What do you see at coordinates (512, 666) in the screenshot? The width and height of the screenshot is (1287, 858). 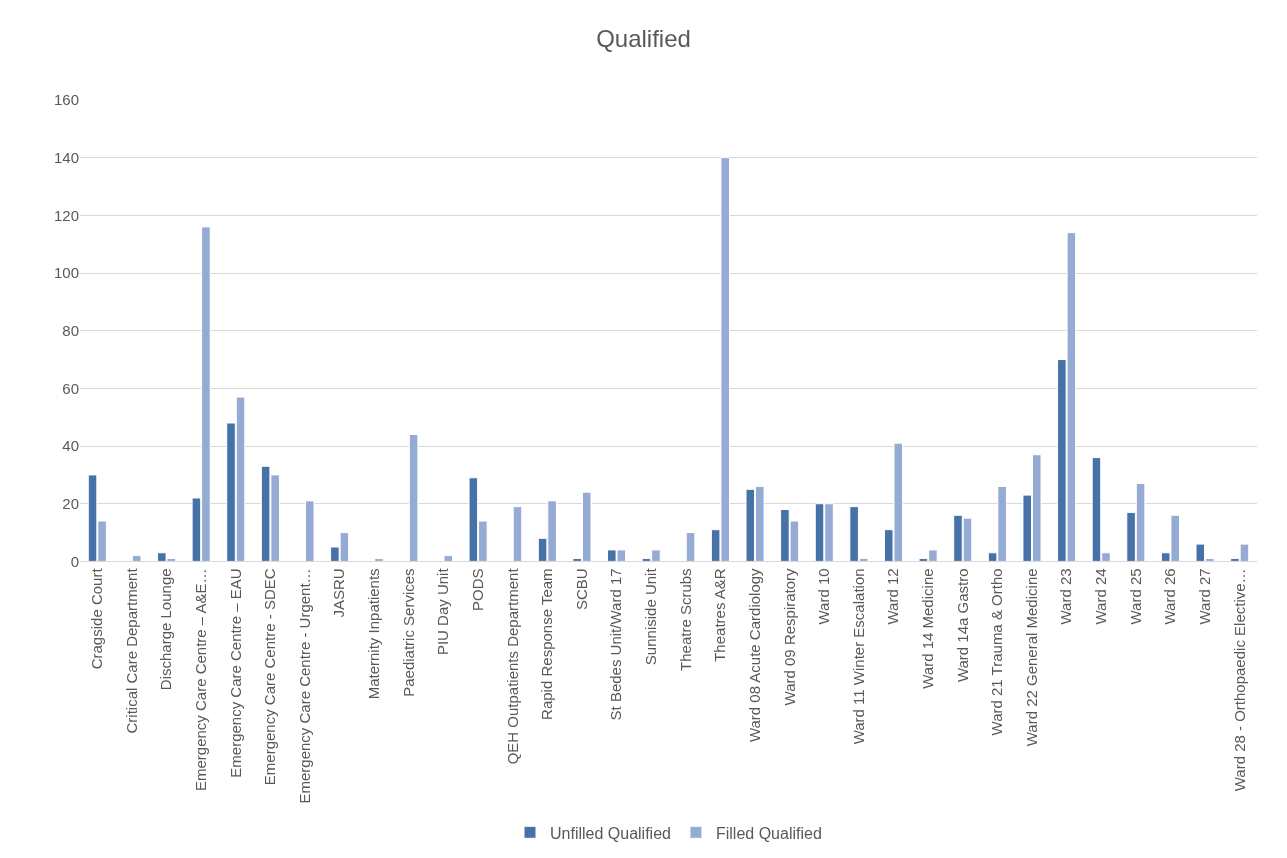 I see `x-tick-label: QEH Outpatients Department` at bounding box center [512, 666].